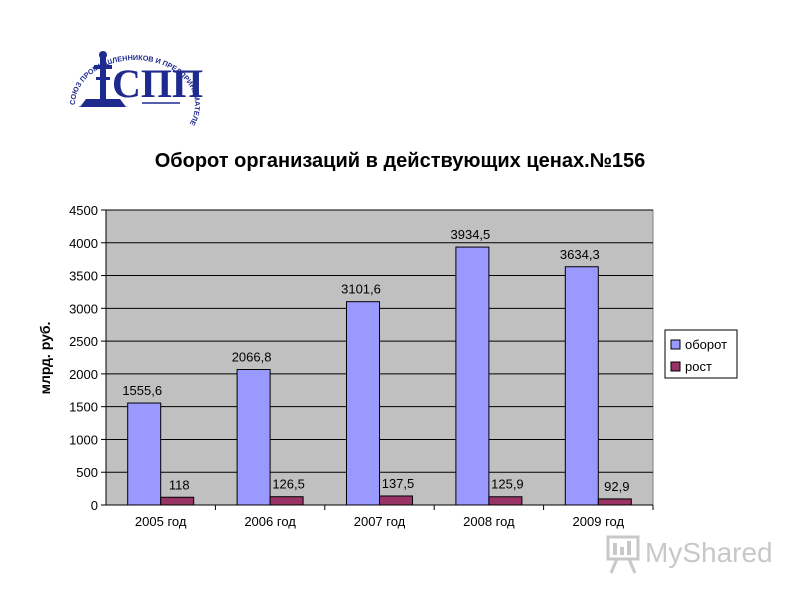  Describe the element at coordinates (675, 344) in the screenshot. I see `legend-swatch-оборот` at that location.